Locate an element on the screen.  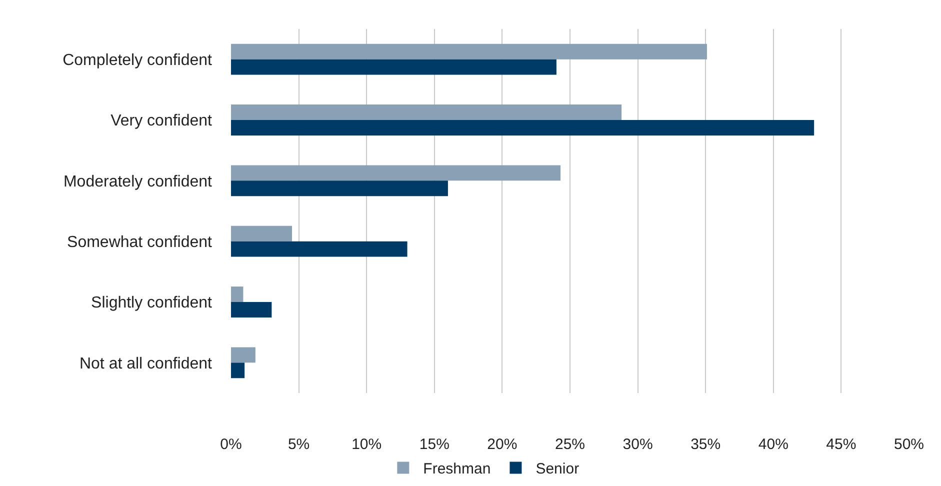
x-tick-label: 15% is located at coordinates (434, 444).